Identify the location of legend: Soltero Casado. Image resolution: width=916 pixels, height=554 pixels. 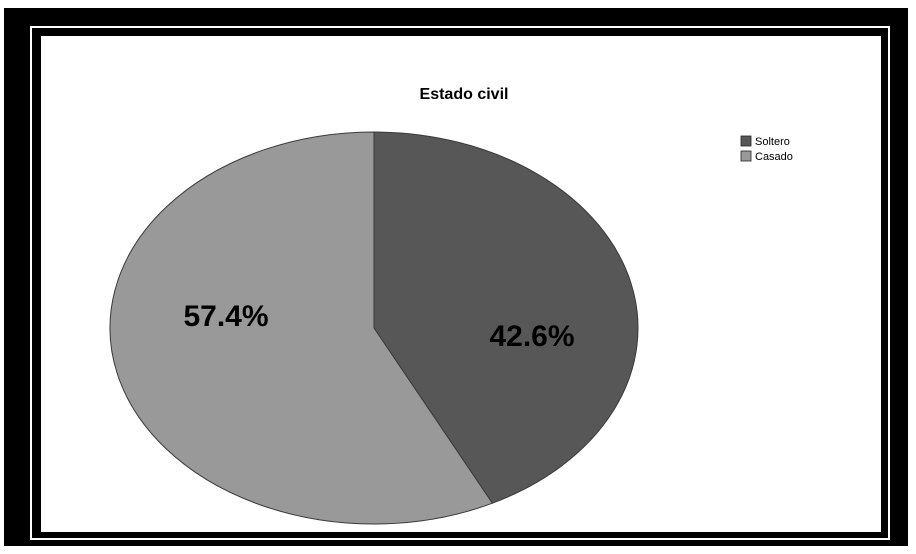
(766, 149).